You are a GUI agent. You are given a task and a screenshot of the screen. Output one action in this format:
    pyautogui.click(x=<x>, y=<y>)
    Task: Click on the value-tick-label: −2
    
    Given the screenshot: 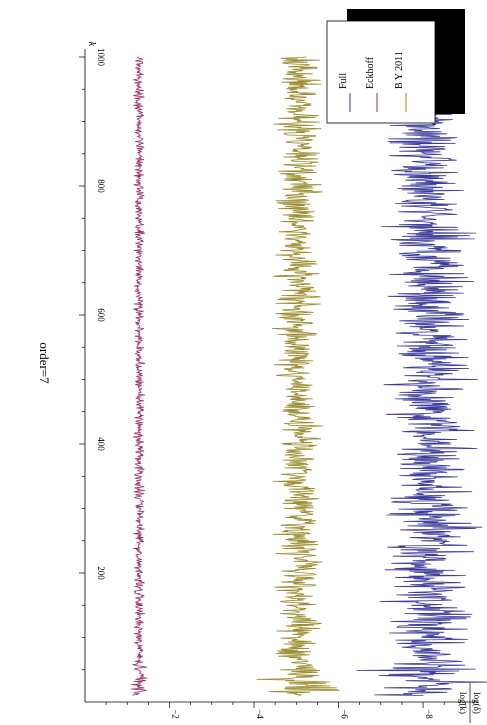 What is the action you would take?
    pyautogui.click(x=176, y=714)
    